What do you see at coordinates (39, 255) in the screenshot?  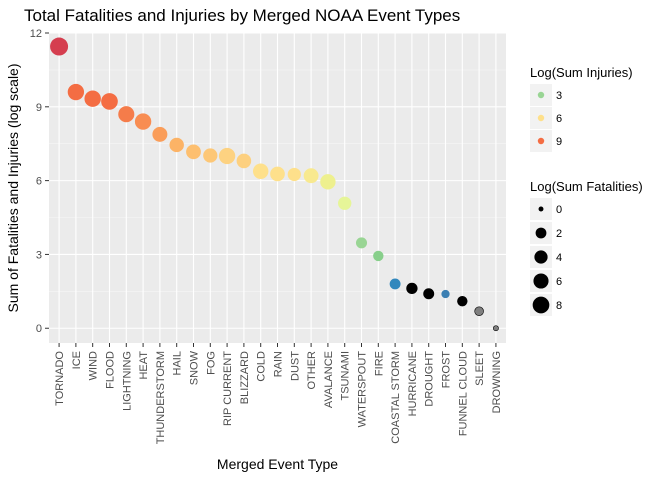 I see `y-tick-label: 3` at bounding box center [39, 255].